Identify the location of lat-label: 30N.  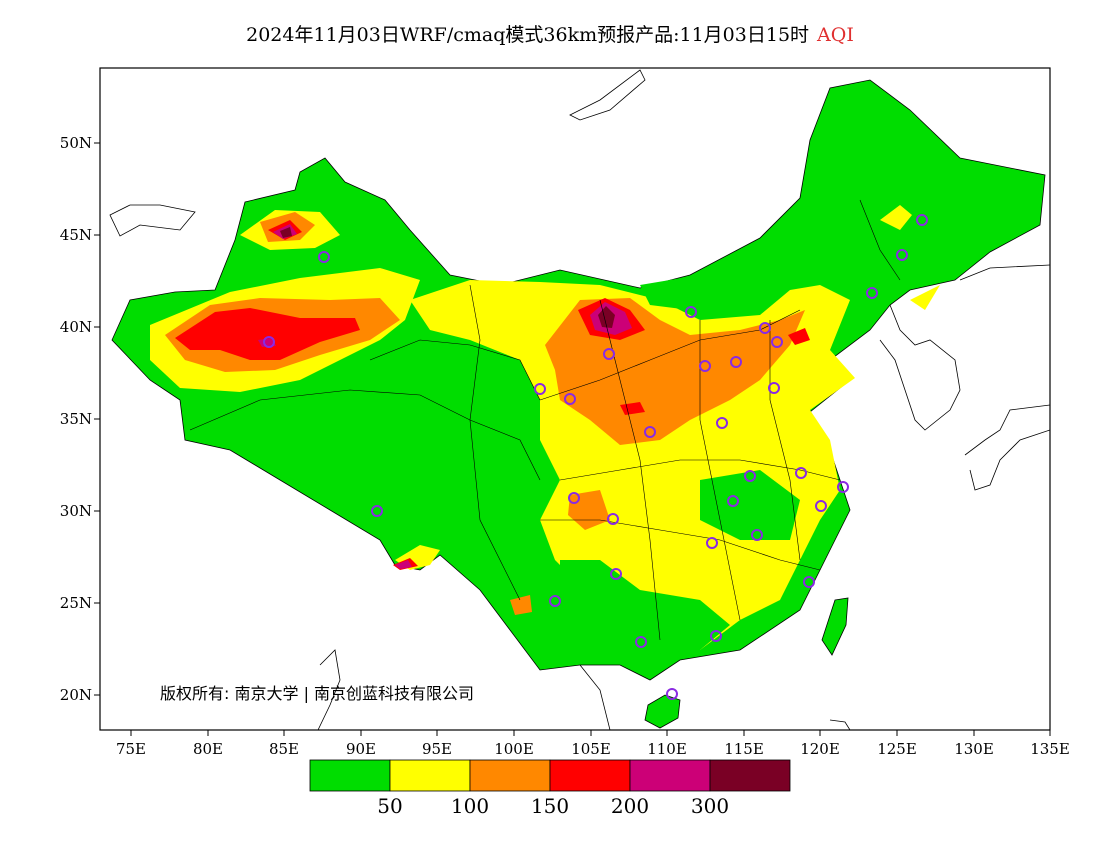
(75, 511).